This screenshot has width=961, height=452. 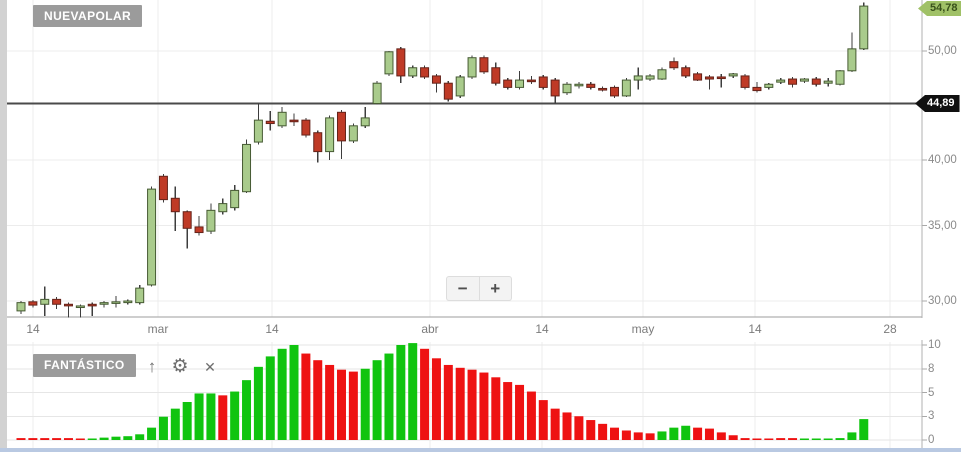 What do you see at coordinates (934, 345) in the screenshot?
I see `indicator-axis-label: 10` at bounding box center [934, 345].